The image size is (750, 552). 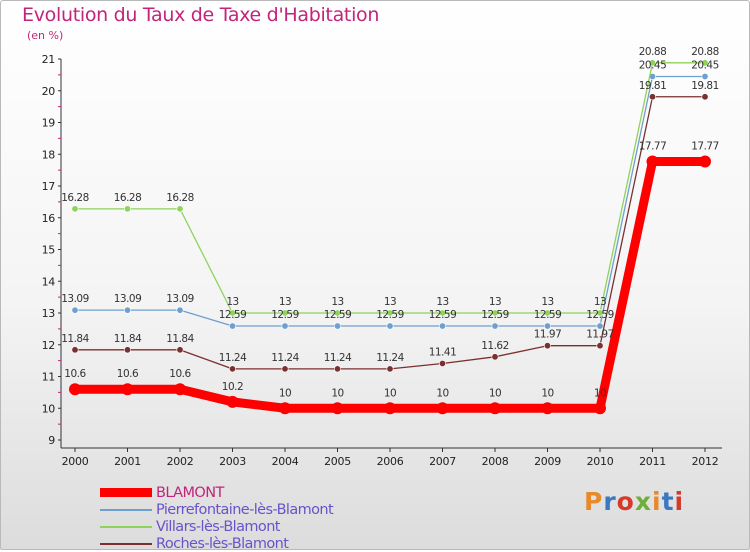 I want to click on legend-label: Villars-lès-Blamont, so click(x=218, y=526).